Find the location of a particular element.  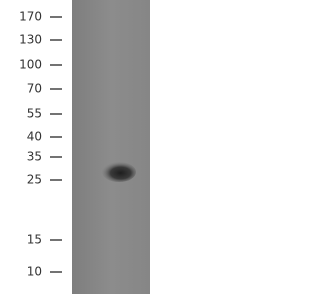

protein-band is located at coordinates (119, 172).